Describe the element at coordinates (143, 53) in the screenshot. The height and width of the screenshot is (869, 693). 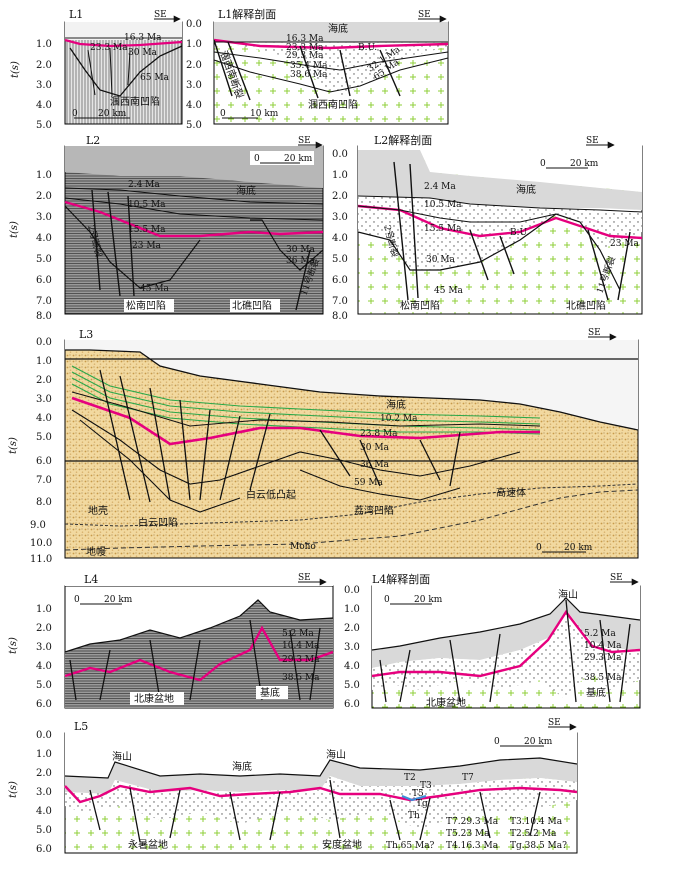
I see `l1-age-30: 30 Ma` at that location.